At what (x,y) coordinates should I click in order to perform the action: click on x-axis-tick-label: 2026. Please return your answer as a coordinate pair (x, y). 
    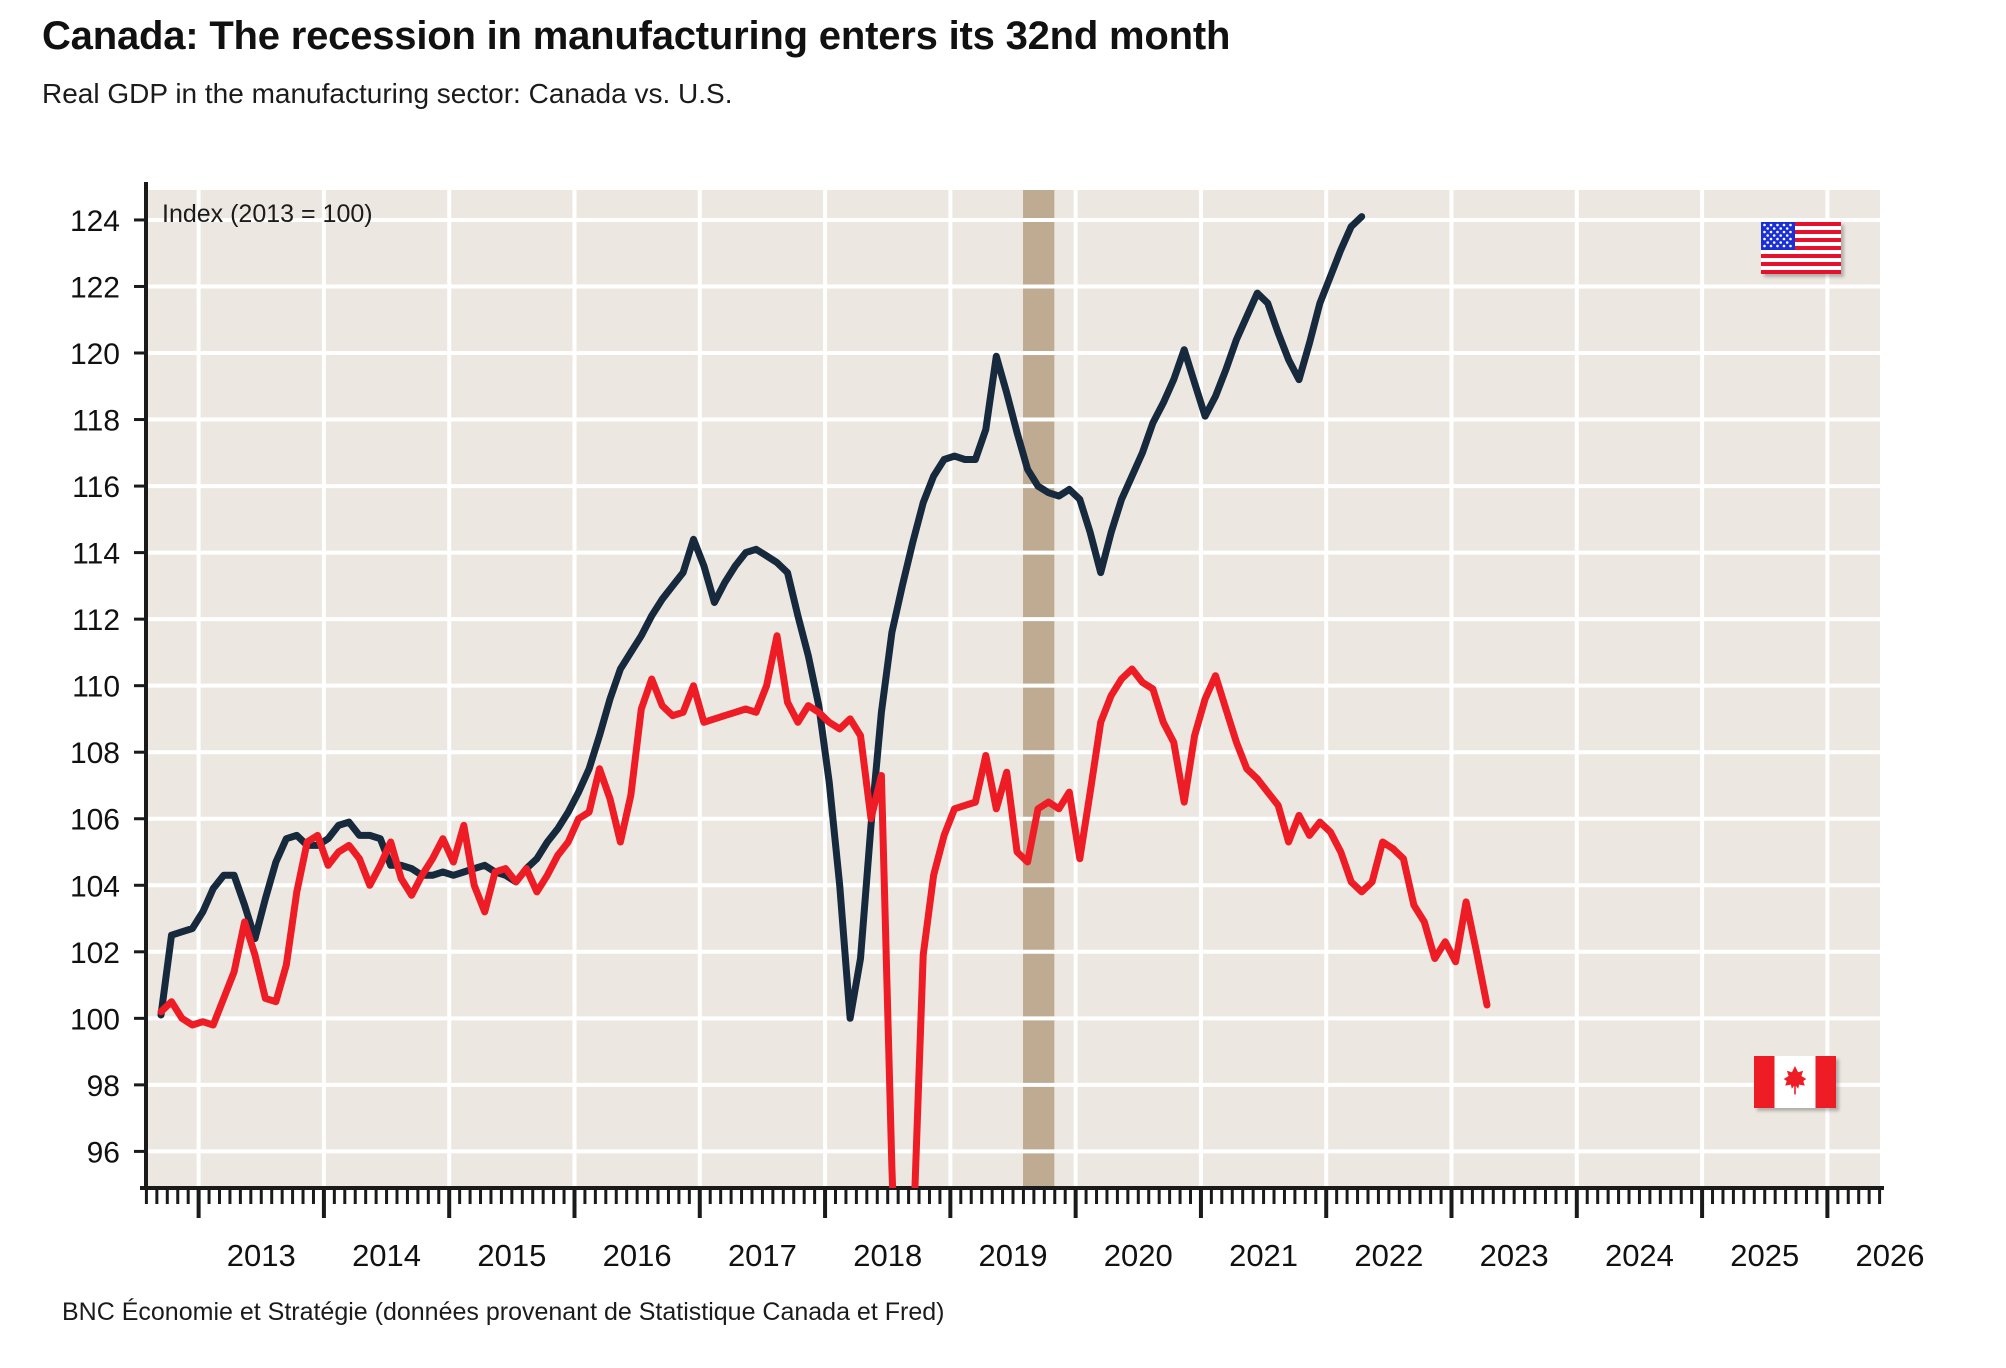
    Looking at the image, I should click on (1890, 1255).